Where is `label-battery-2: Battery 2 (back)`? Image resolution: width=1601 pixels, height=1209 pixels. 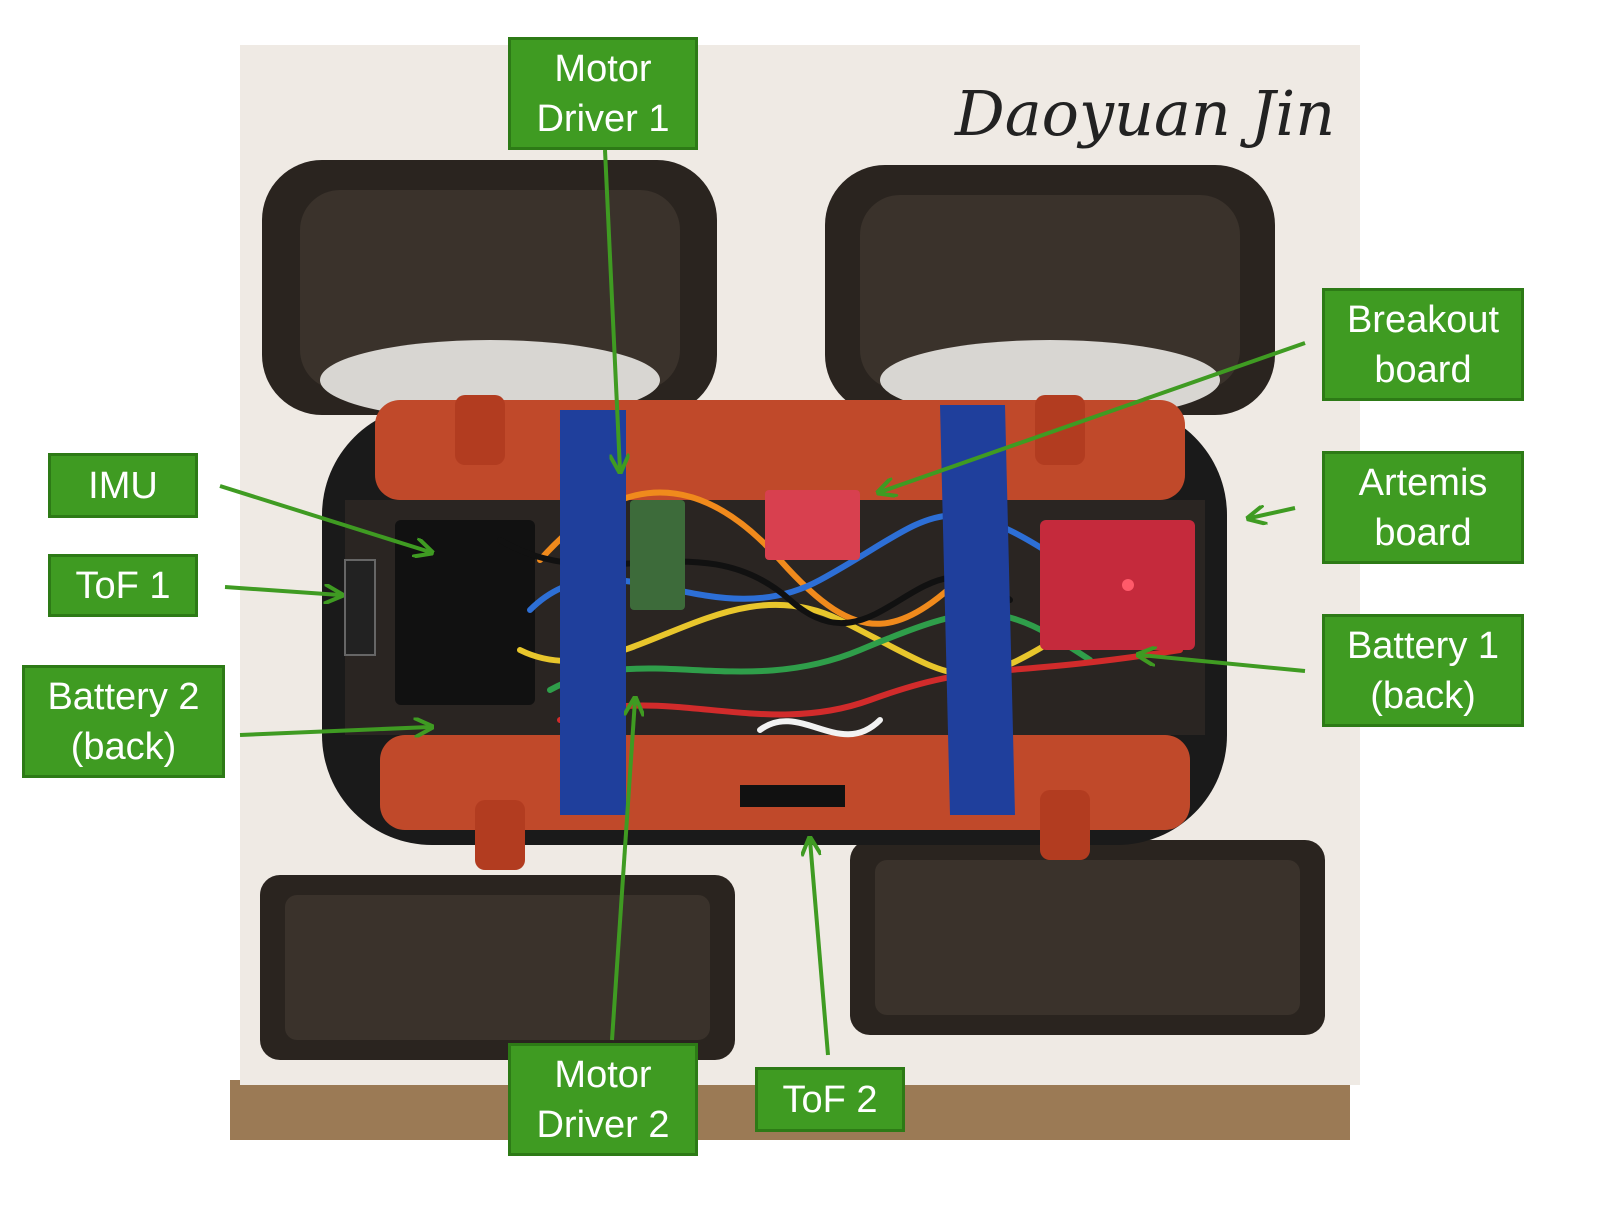
label-battery-2: Battery 2 (back) is located at coordinates (123, 721).